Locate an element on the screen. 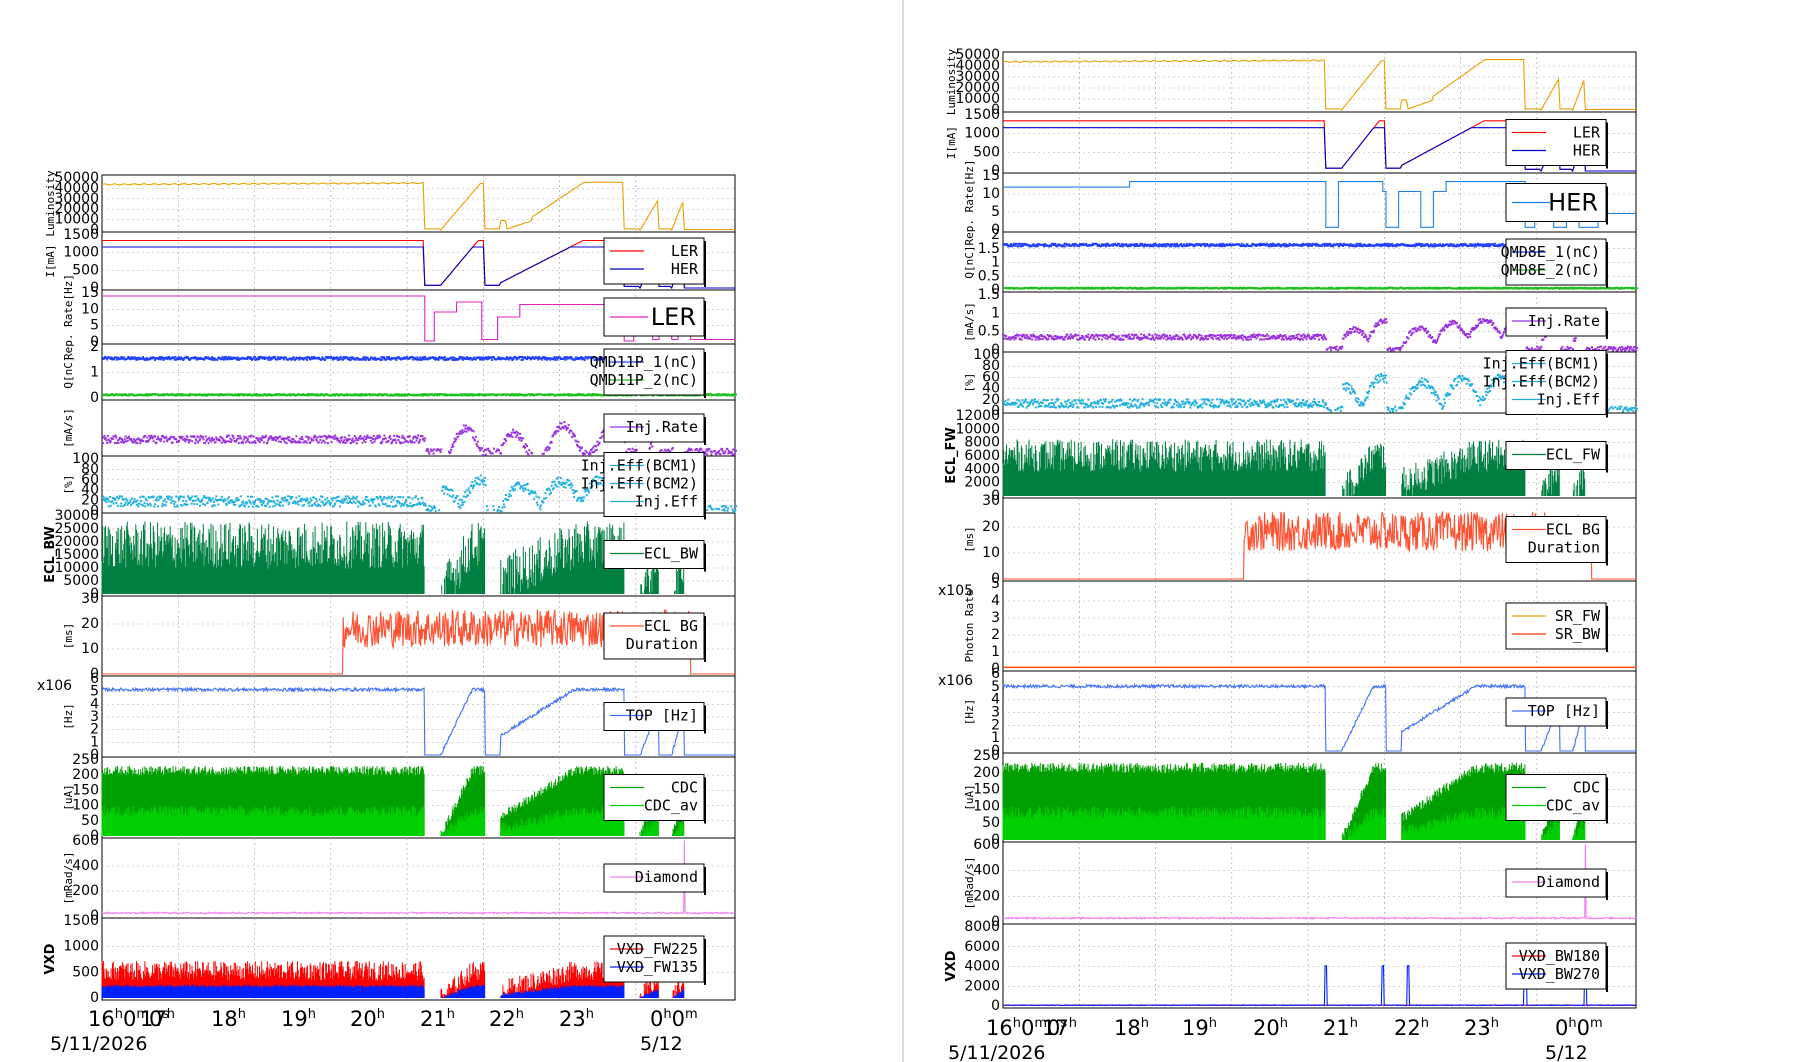 The image size is (1806, 1062). legend-diamond: Diamond is located at coordinates (654, 879).